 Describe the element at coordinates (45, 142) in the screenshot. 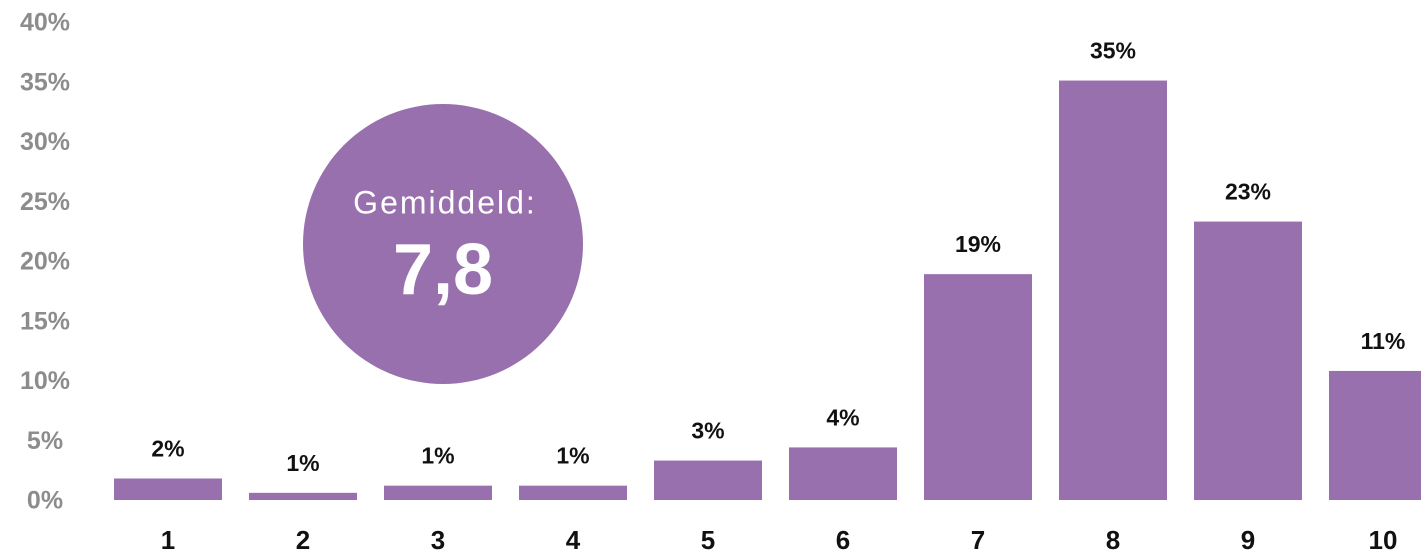

I see `y-tick-label: 30%` at that location.